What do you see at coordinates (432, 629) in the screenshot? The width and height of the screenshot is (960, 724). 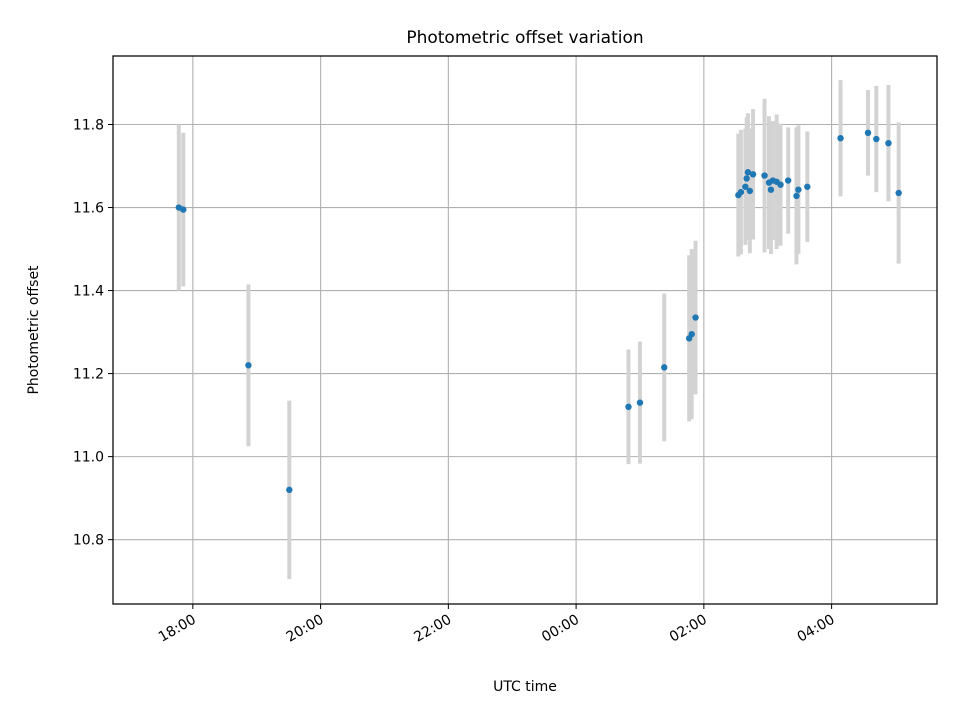 I see `x-tick-label: 22:00` at bounding box center [432, 629].